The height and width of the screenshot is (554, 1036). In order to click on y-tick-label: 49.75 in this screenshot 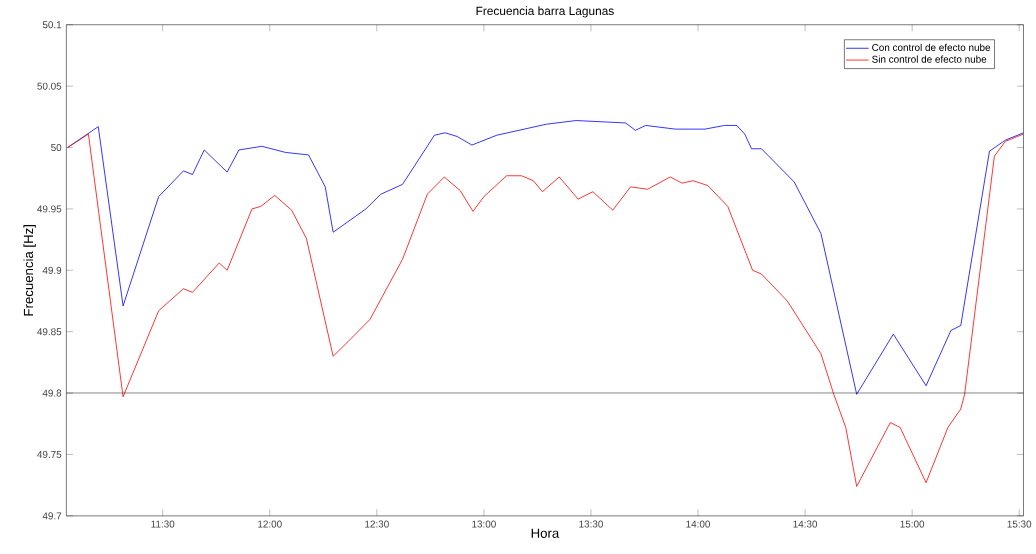, I will do `click(49, 454)`.